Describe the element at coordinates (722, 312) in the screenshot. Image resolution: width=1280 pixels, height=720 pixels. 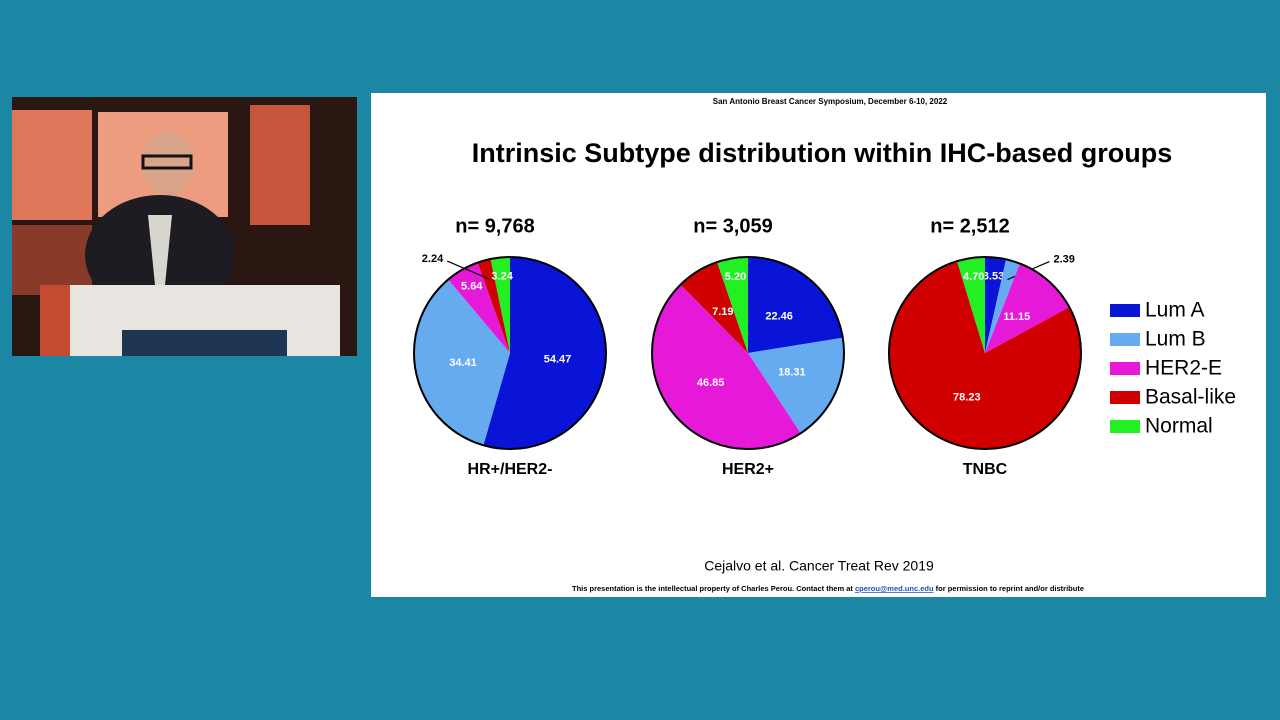
I see `value-label: 7.19` at that location.